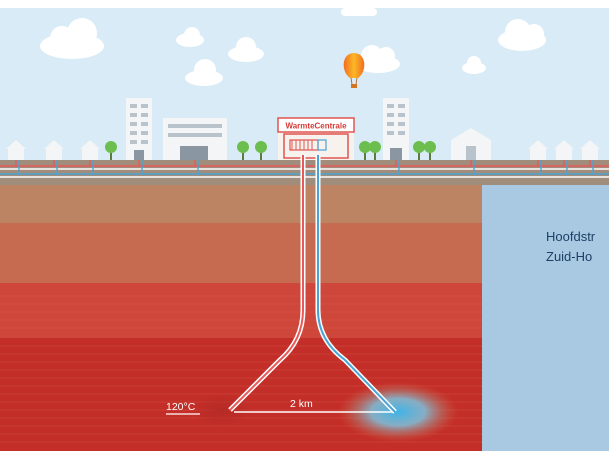 This screenshot has width=609, height=451. I want to click on heat-plant: WarmteCentrale, so click(316, 138).